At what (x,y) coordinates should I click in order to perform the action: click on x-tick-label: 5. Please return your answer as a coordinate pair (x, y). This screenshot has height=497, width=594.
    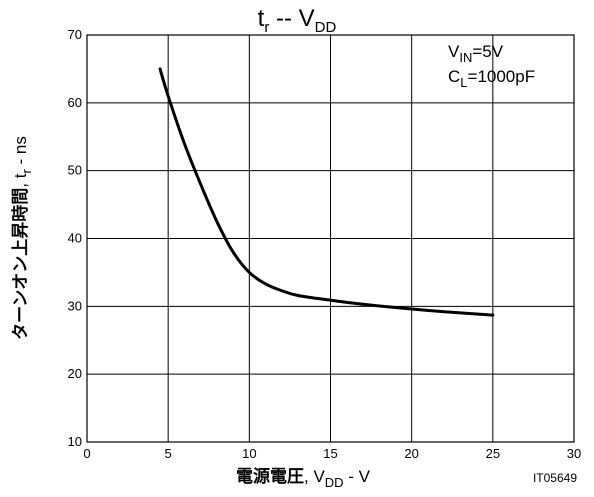
    Looking at the image, I should click on (168, 453).